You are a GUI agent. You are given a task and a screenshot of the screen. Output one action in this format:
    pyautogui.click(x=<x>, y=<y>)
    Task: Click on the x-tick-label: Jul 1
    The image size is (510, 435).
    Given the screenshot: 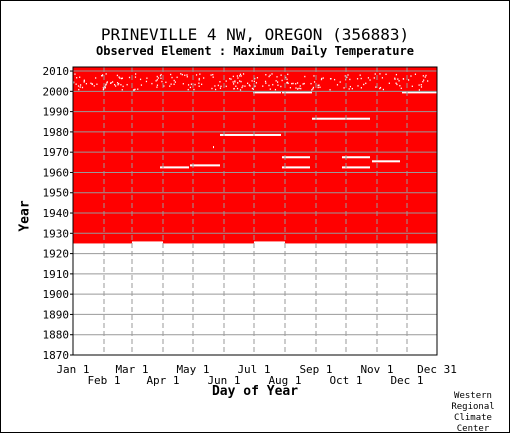 What is the action you would take?
    pyautogui.click(x=253, y=369)
    